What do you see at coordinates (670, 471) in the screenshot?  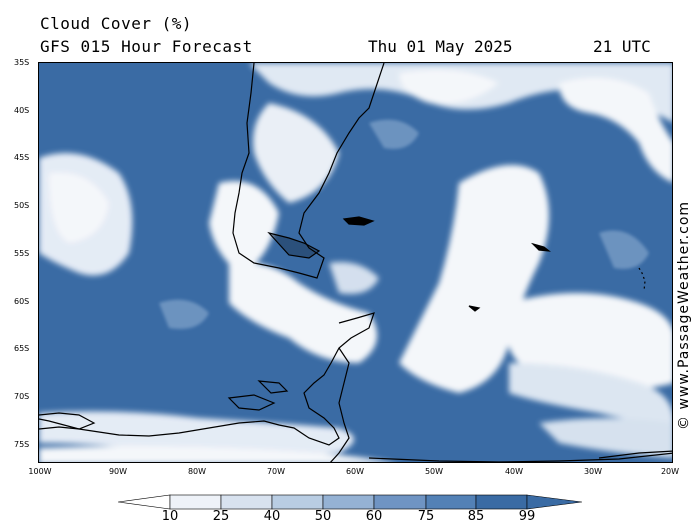 I see `lon-label: 20W` at bounding box center [670, 471].